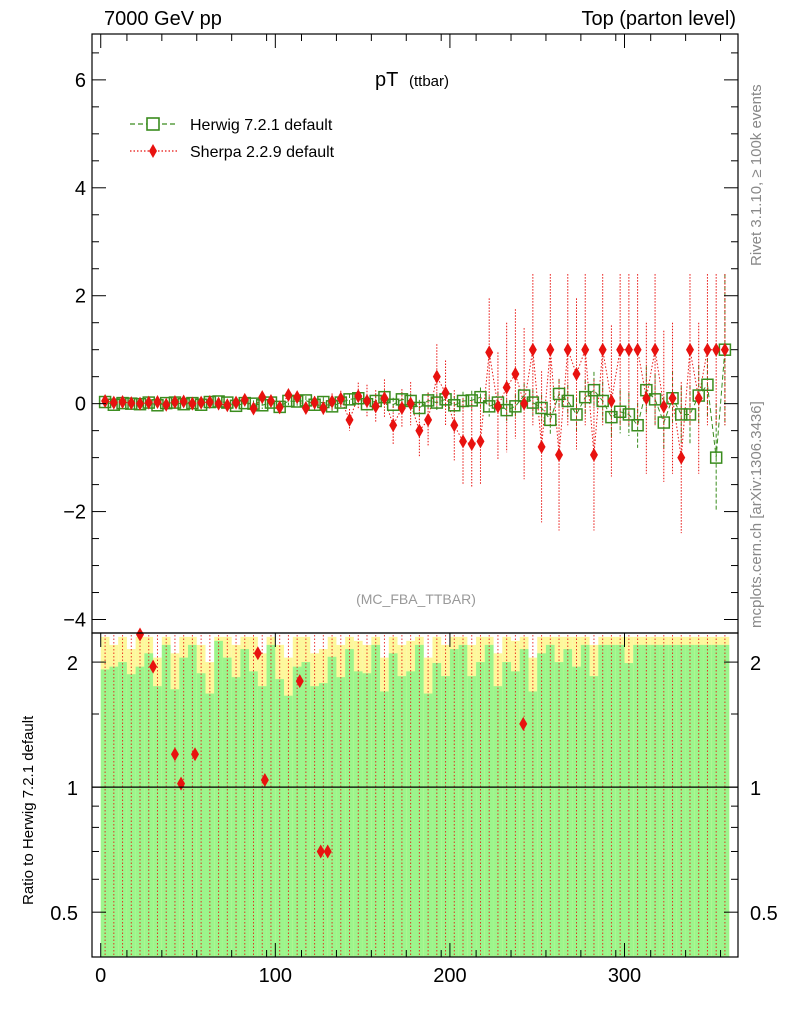  I want to click on y-tick-label: 0, so click(80, 405).